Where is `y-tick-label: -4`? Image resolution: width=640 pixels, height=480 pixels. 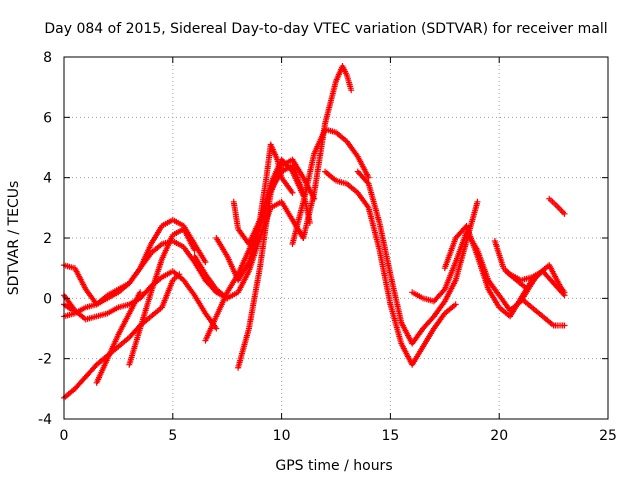
y-tick-label: -4 is located at coordinates (45, 420).